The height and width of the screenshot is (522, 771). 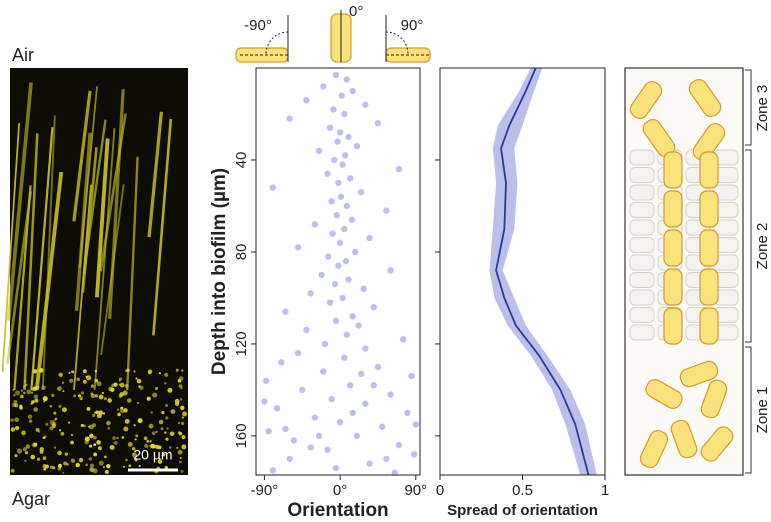 What do you see at coordinates (241, 252) in the screenshot?
I see `y-tick-label: 80` at bounding box center [241, 252].